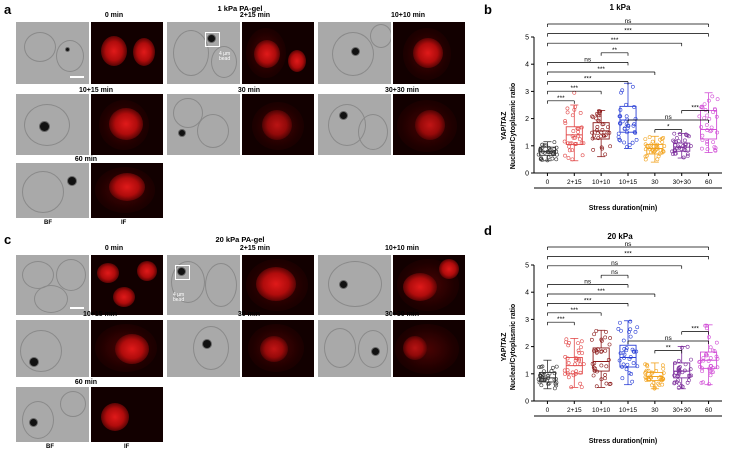 This screenshot has width=733, height=452. Describe the element at coordinates (548, 410) in the screenshot. I see `x-tick-label: 0` at that location.